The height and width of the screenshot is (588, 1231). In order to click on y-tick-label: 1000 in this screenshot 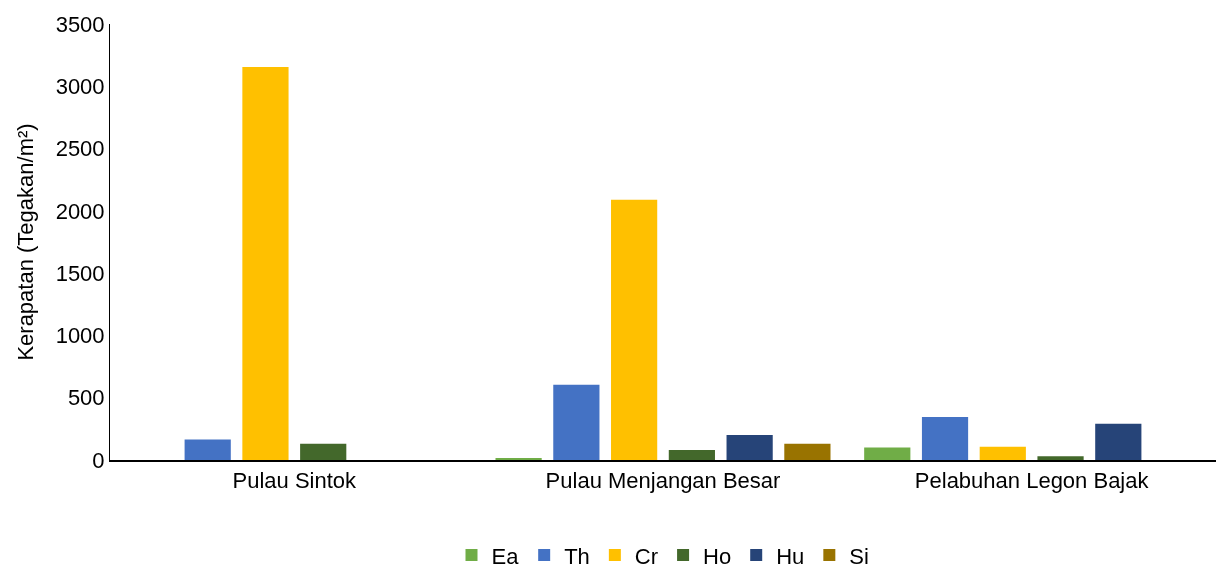, I will do `click(80, 336)`.